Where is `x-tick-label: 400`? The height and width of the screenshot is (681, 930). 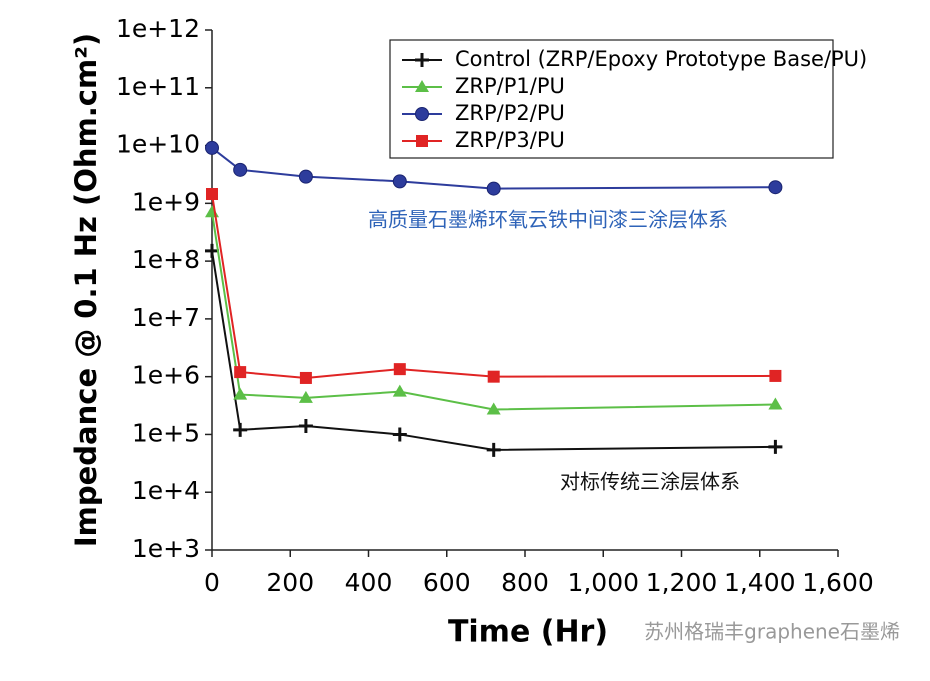
x-tick-label: 400 is located at coordinates (369, 582).